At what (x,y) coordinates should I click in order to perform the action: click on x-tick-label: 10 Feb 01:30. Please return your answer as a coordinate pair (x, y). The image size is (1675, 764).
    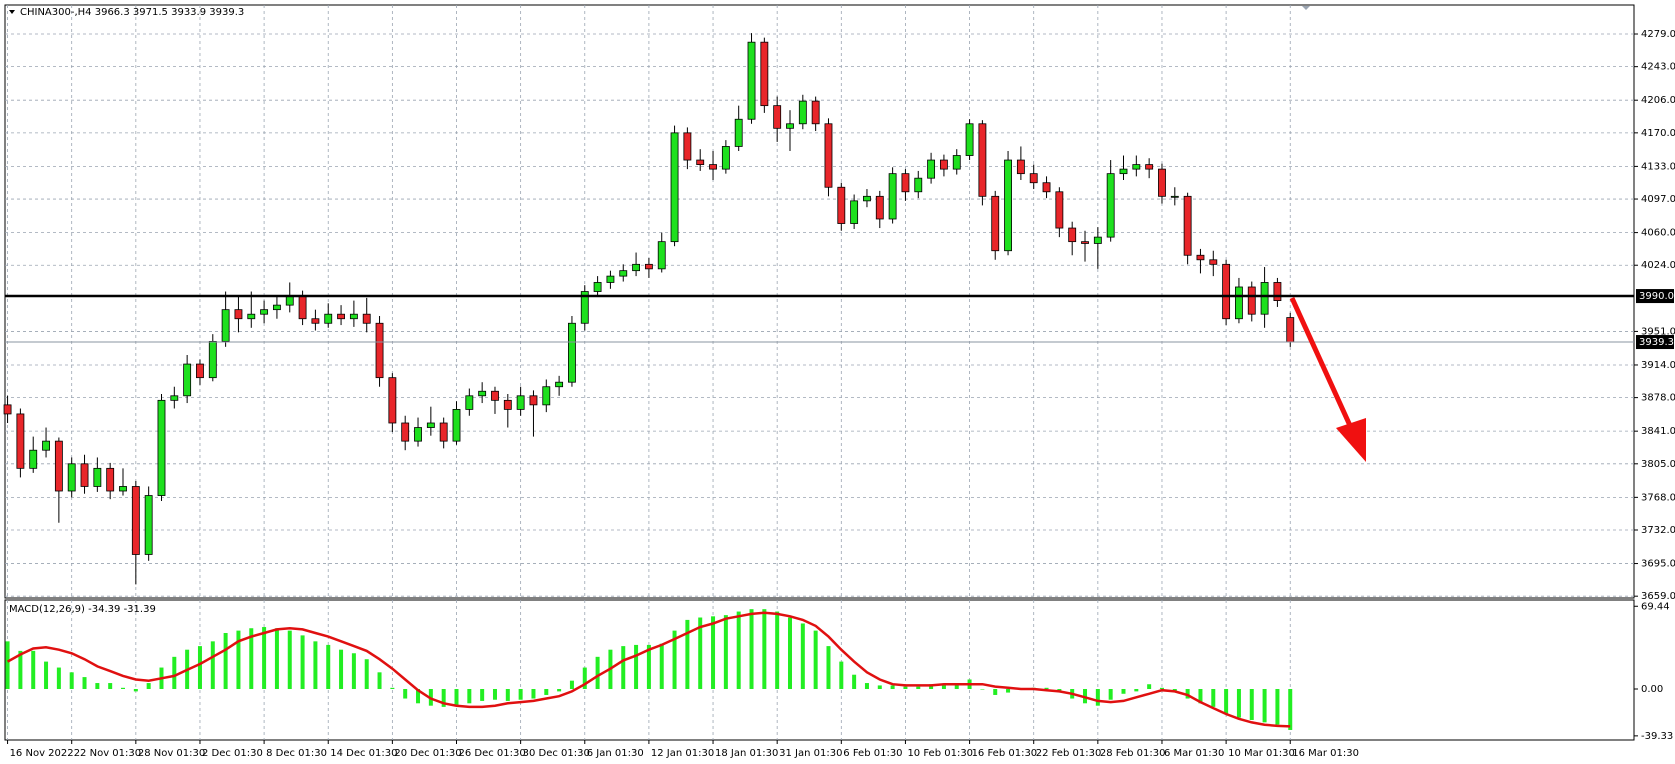
    Looking at the image, I should click on (940, 753).